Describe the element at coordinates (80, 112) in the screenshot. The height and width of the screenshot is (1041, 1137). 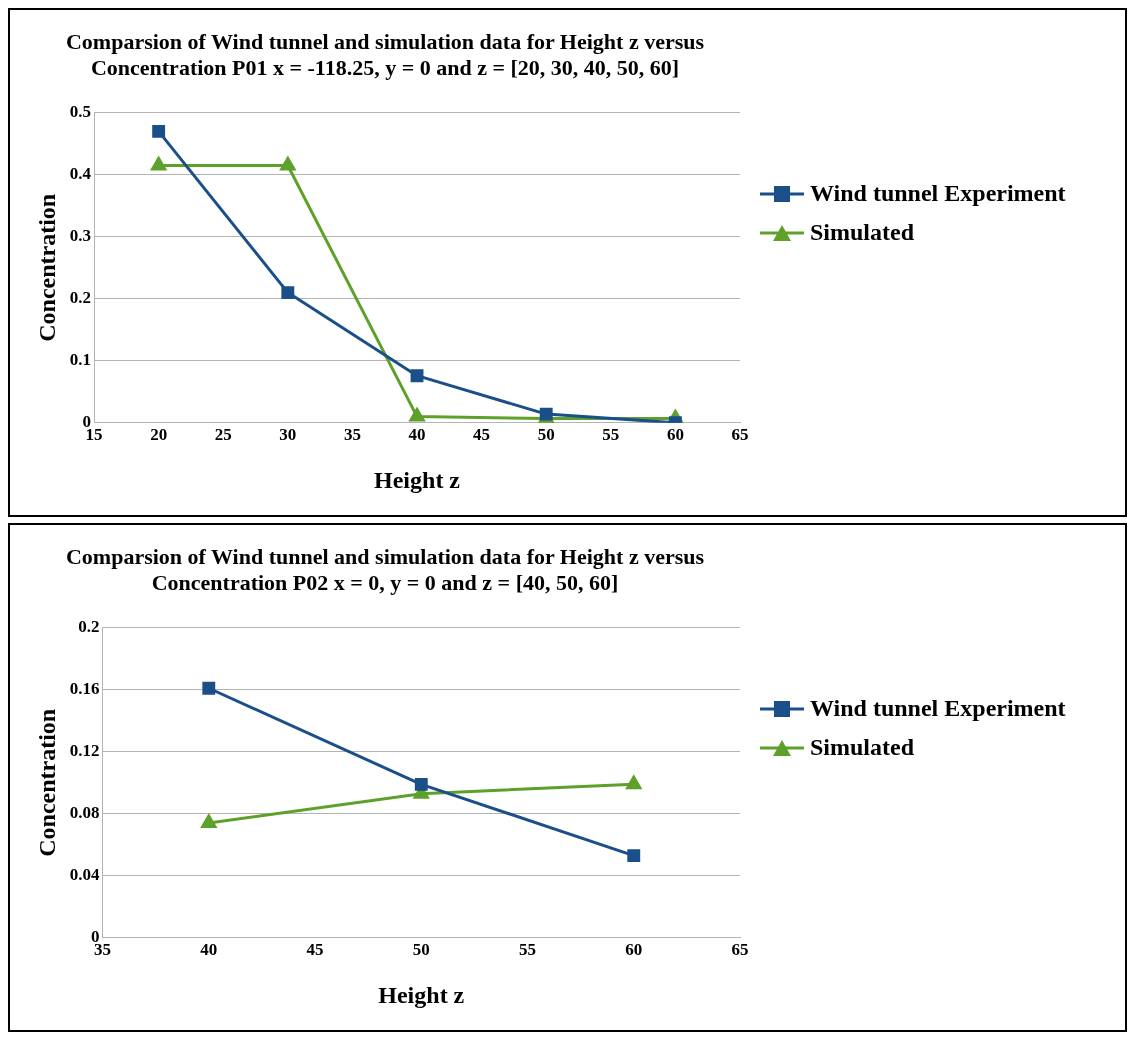
I see `y-tick-label: 0.5` at that location.